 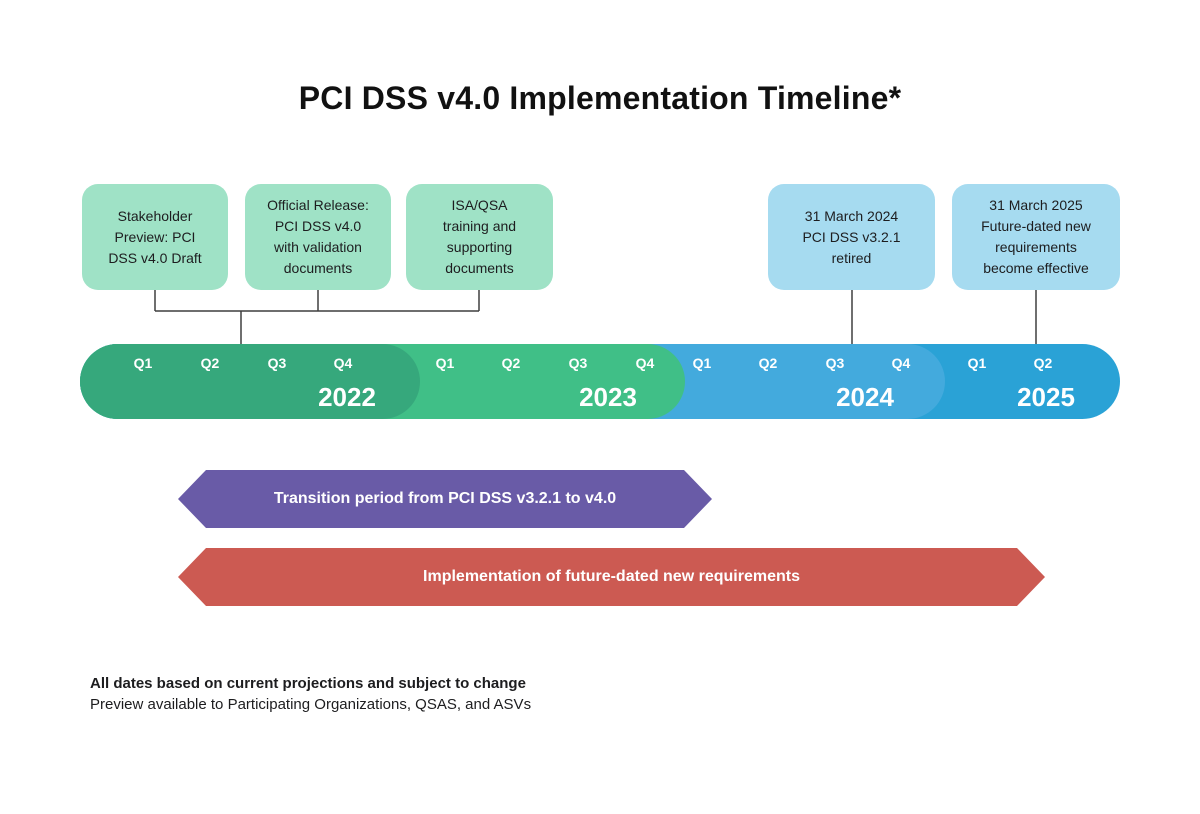 What do you see at coordinates (445, 363) in the screenshot?
I see `quarter-label-2023-q1: Q1` at bounding box center [445, 363].